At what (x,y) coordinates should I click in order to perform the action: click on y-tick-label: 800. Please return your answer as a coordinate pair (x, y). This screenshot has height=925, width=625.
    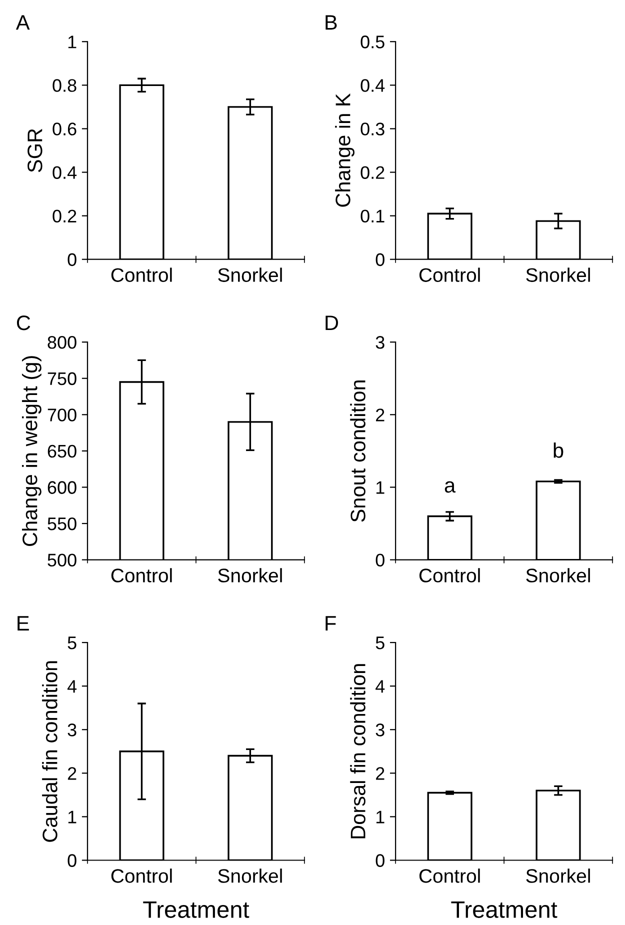
    Looking at the image, I should click on (62, 342).